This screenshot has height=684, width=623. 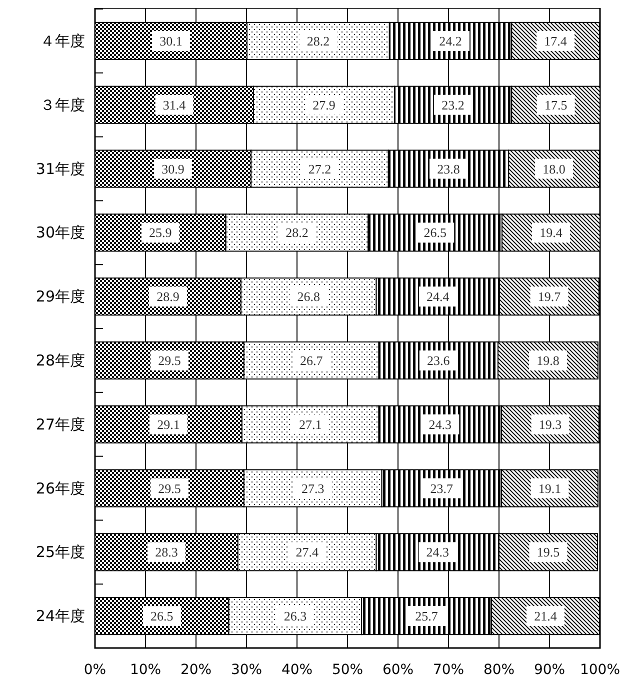 What do you see at coordinates (551, 232) in the screenshot?
I see `data-label: 19.4` at bounding box center [551, 232].